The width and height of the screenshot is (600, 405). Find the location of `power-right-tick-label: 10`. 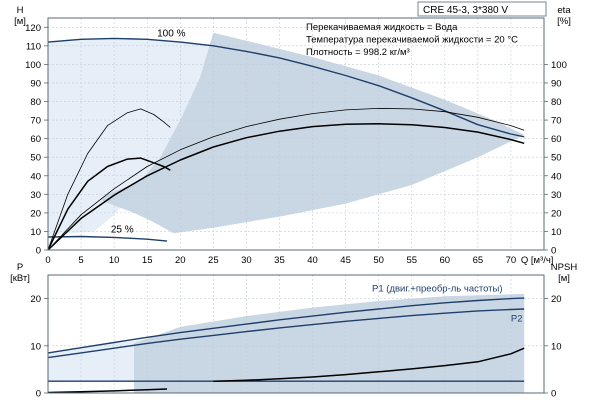

power-right-tick-label: 10 is located at coordinates (556, 346).